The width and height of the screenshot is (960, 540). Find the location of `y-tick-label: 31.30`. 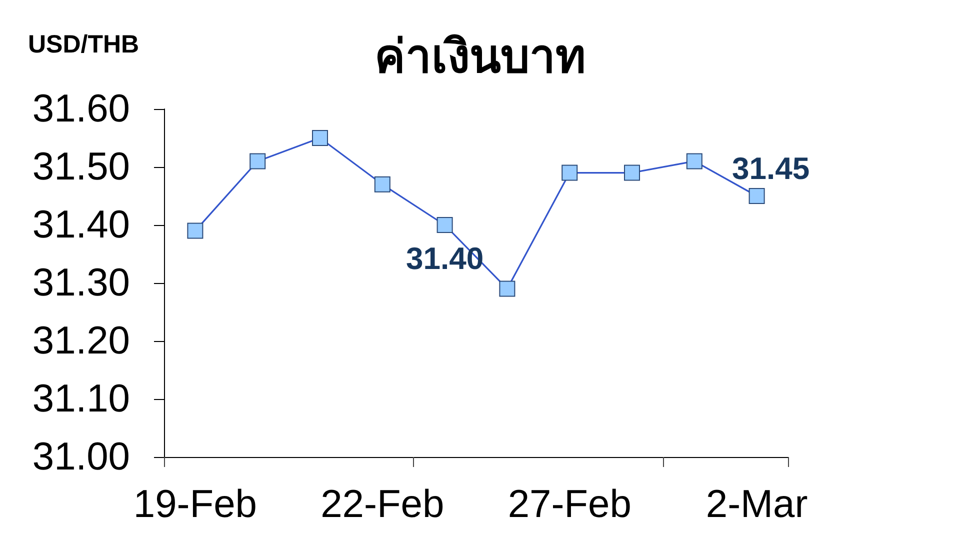

y-tick-label: 31.30 is located at coordinates (81, 283).